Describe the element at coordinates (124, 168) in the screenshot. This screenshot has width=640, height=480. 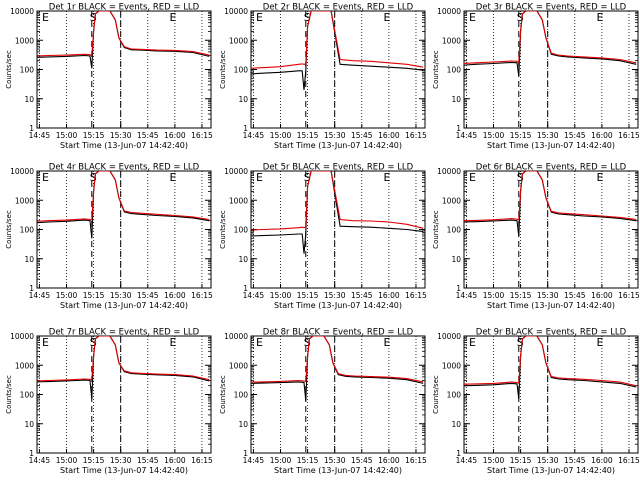
I see `panel-title: Det 4r BLACK = Events, RED = LLD` at that location.